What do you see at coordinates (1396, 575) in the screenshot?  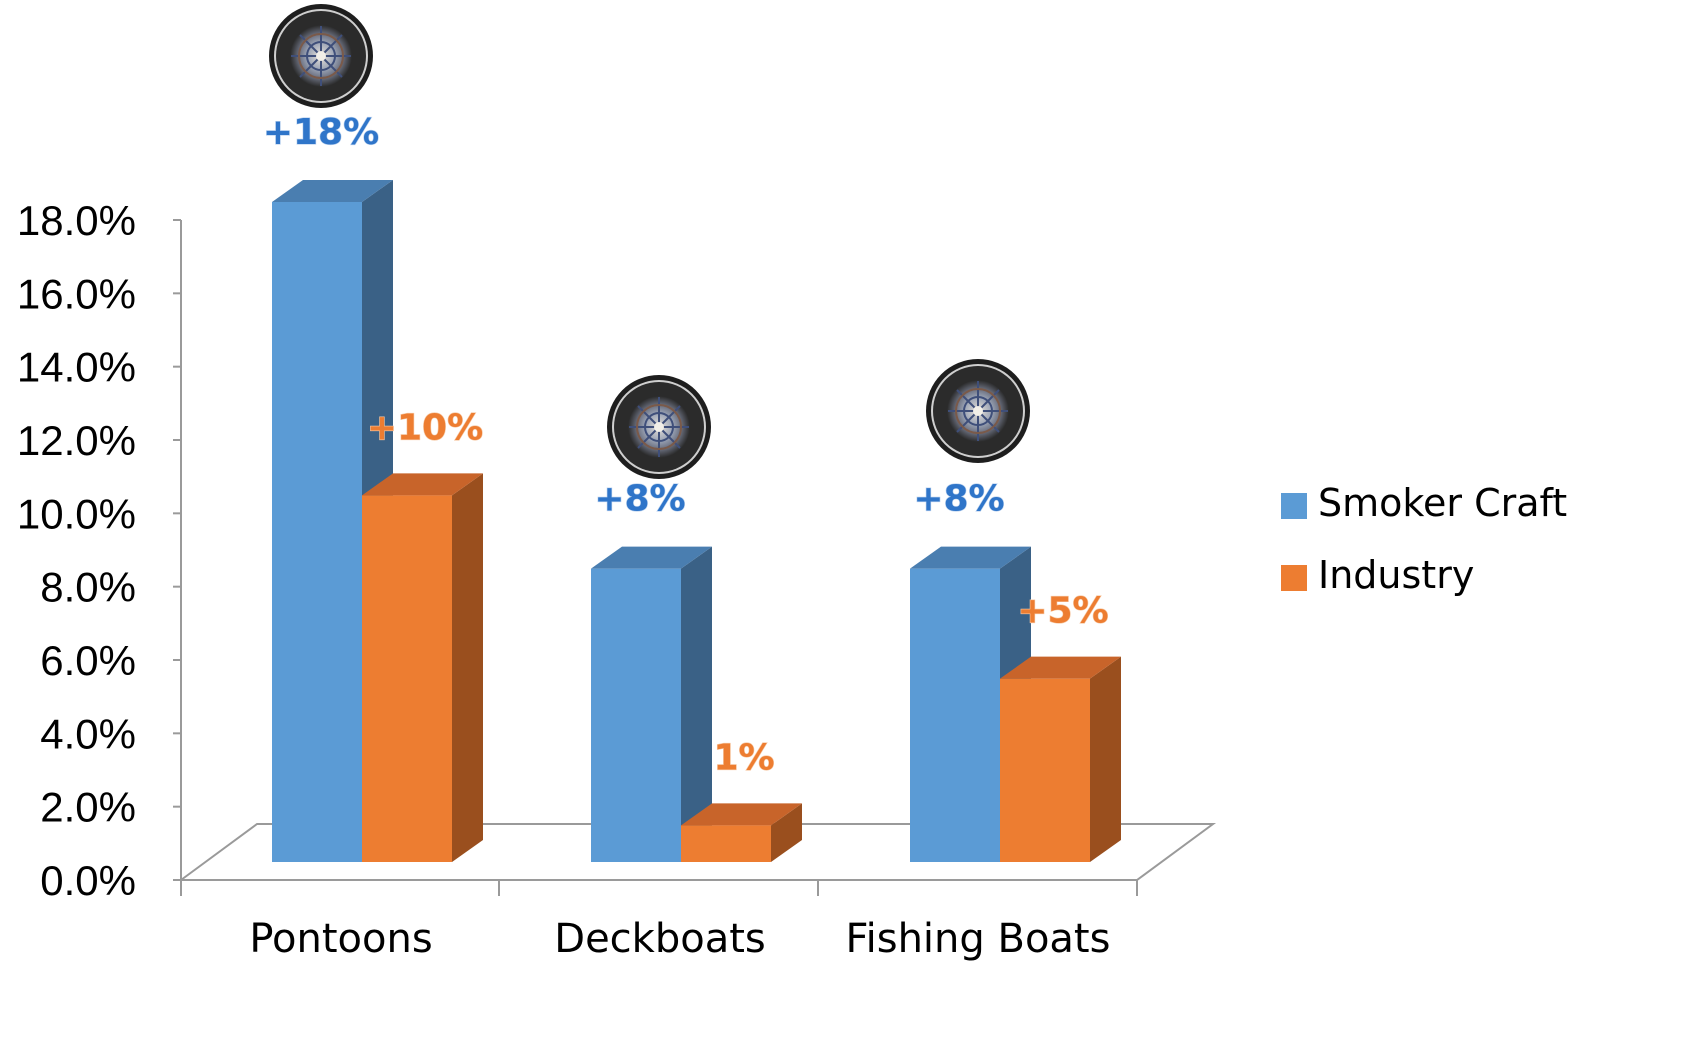 I see `legend-label: Industry` at bounding box center [1396, 575].